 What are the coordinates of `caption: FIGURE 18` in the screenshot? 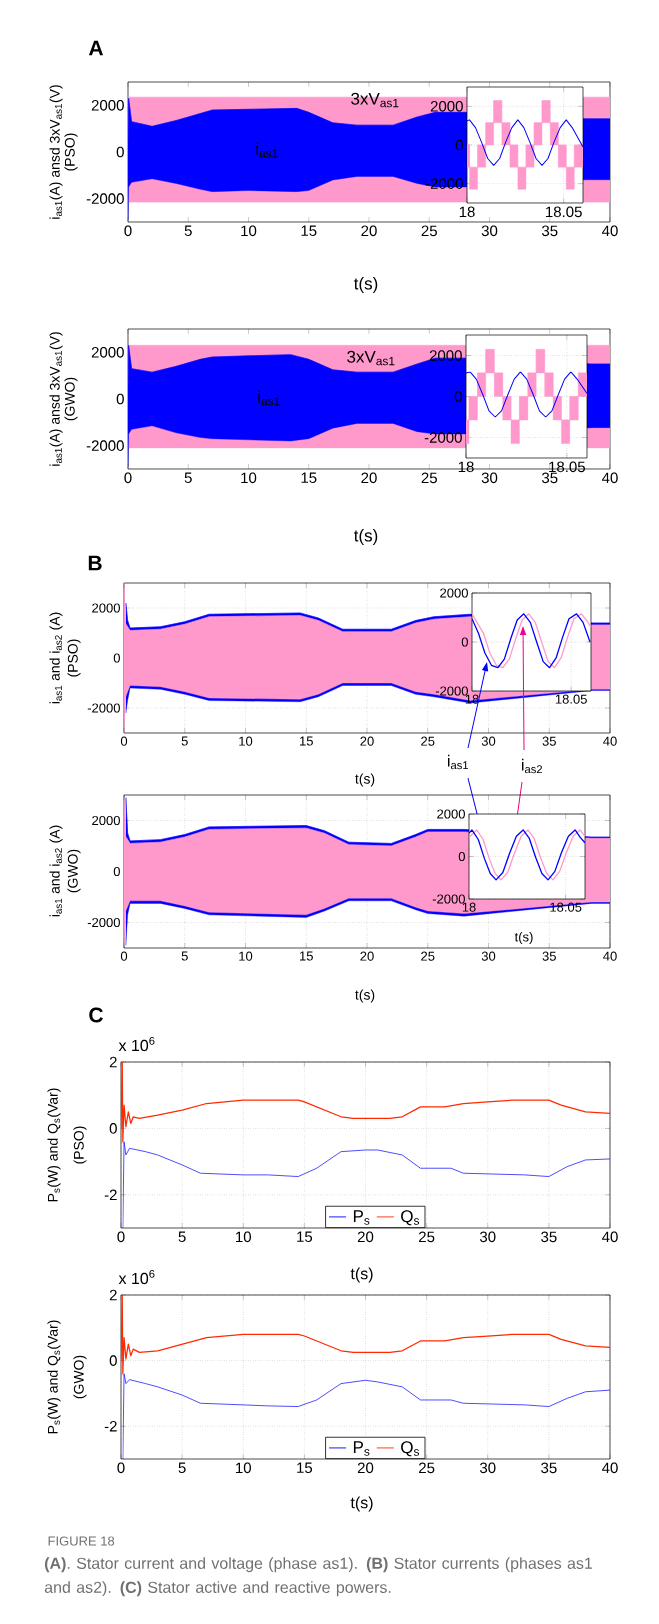 It's located at (81, 1541).